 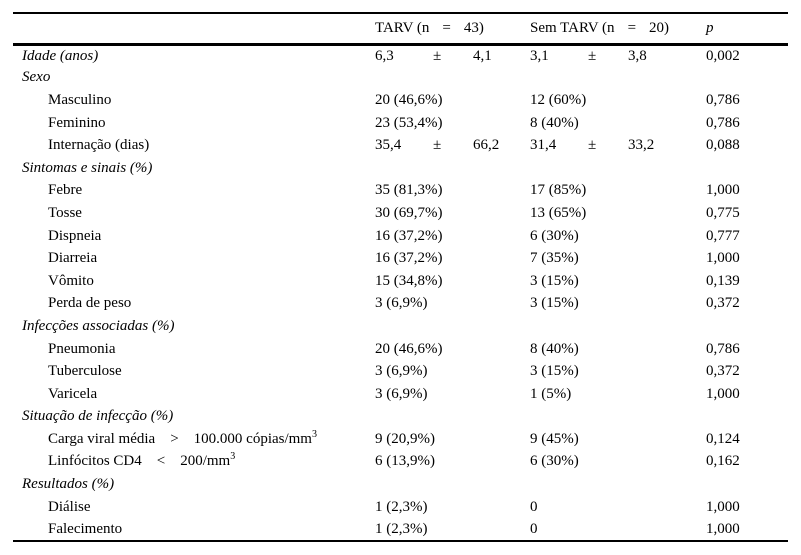 I want to click on tarv-value: 9 (20,9%), so click(x=405, y=438).